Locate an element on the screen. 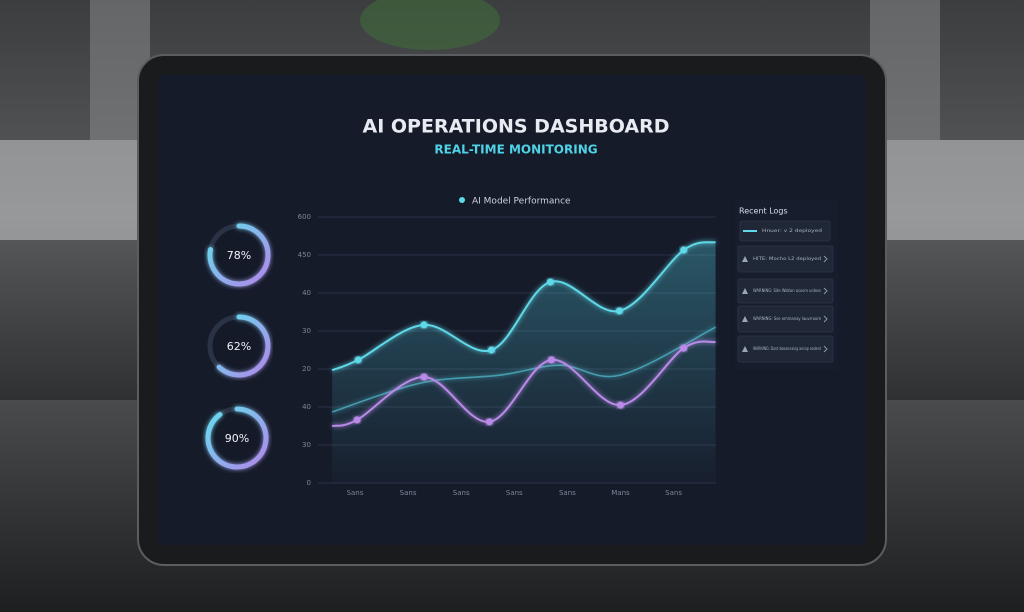 The width and height of the screenshot is (1024, 612). log-text: WARNING: Site Wation acosm unless is located at coordinates (787, 290).